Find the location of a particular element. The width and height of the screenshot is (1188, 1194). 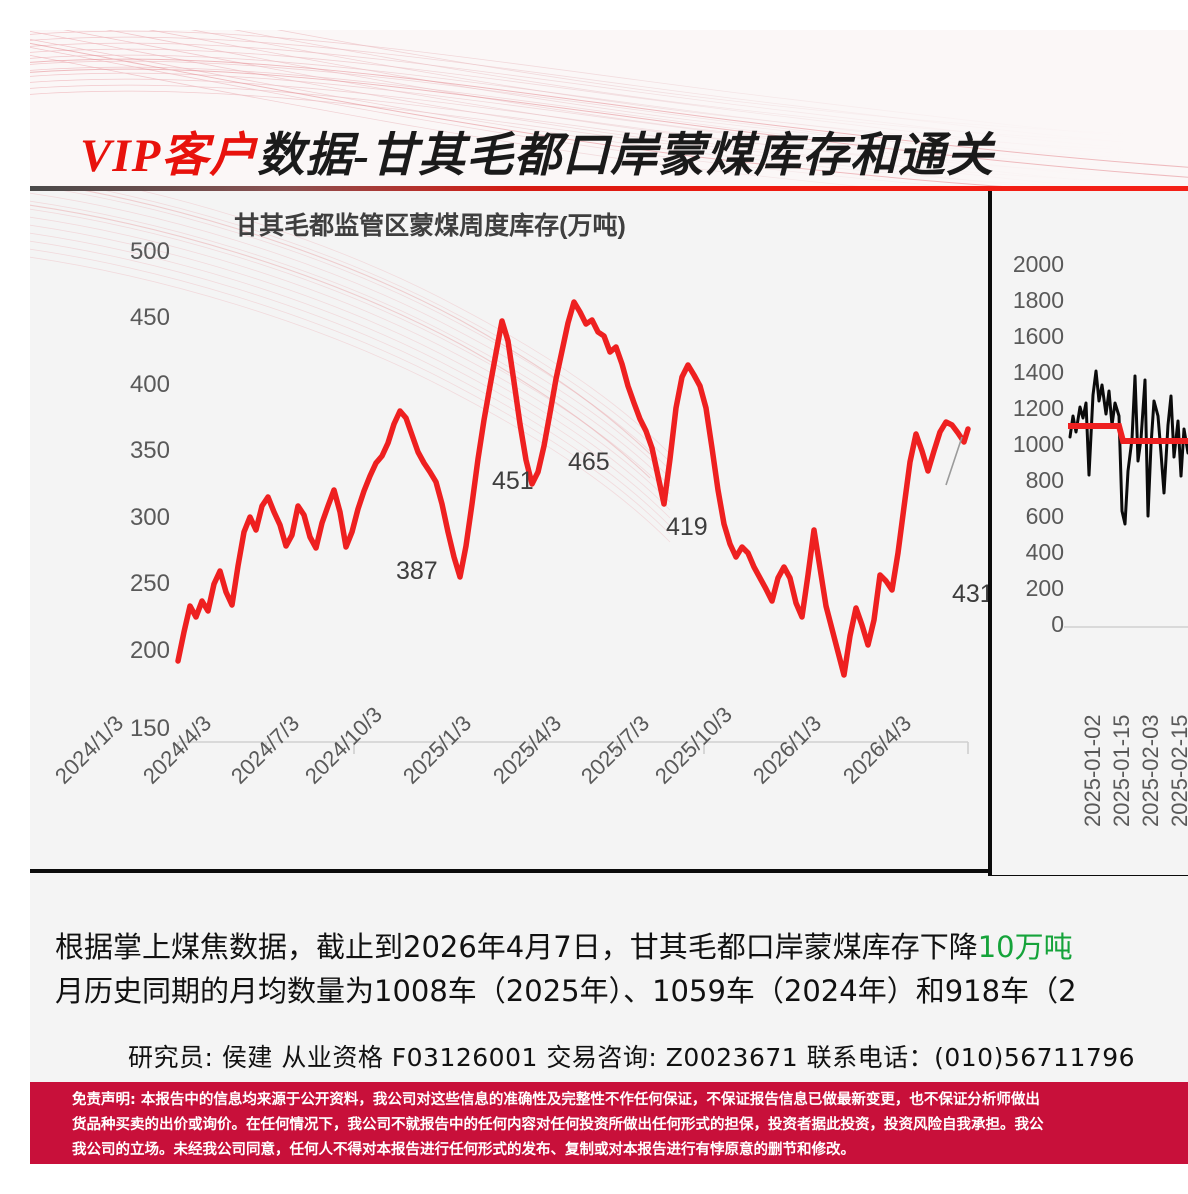

ry-tick-400: 400 is located at coordinates (1044, 552).